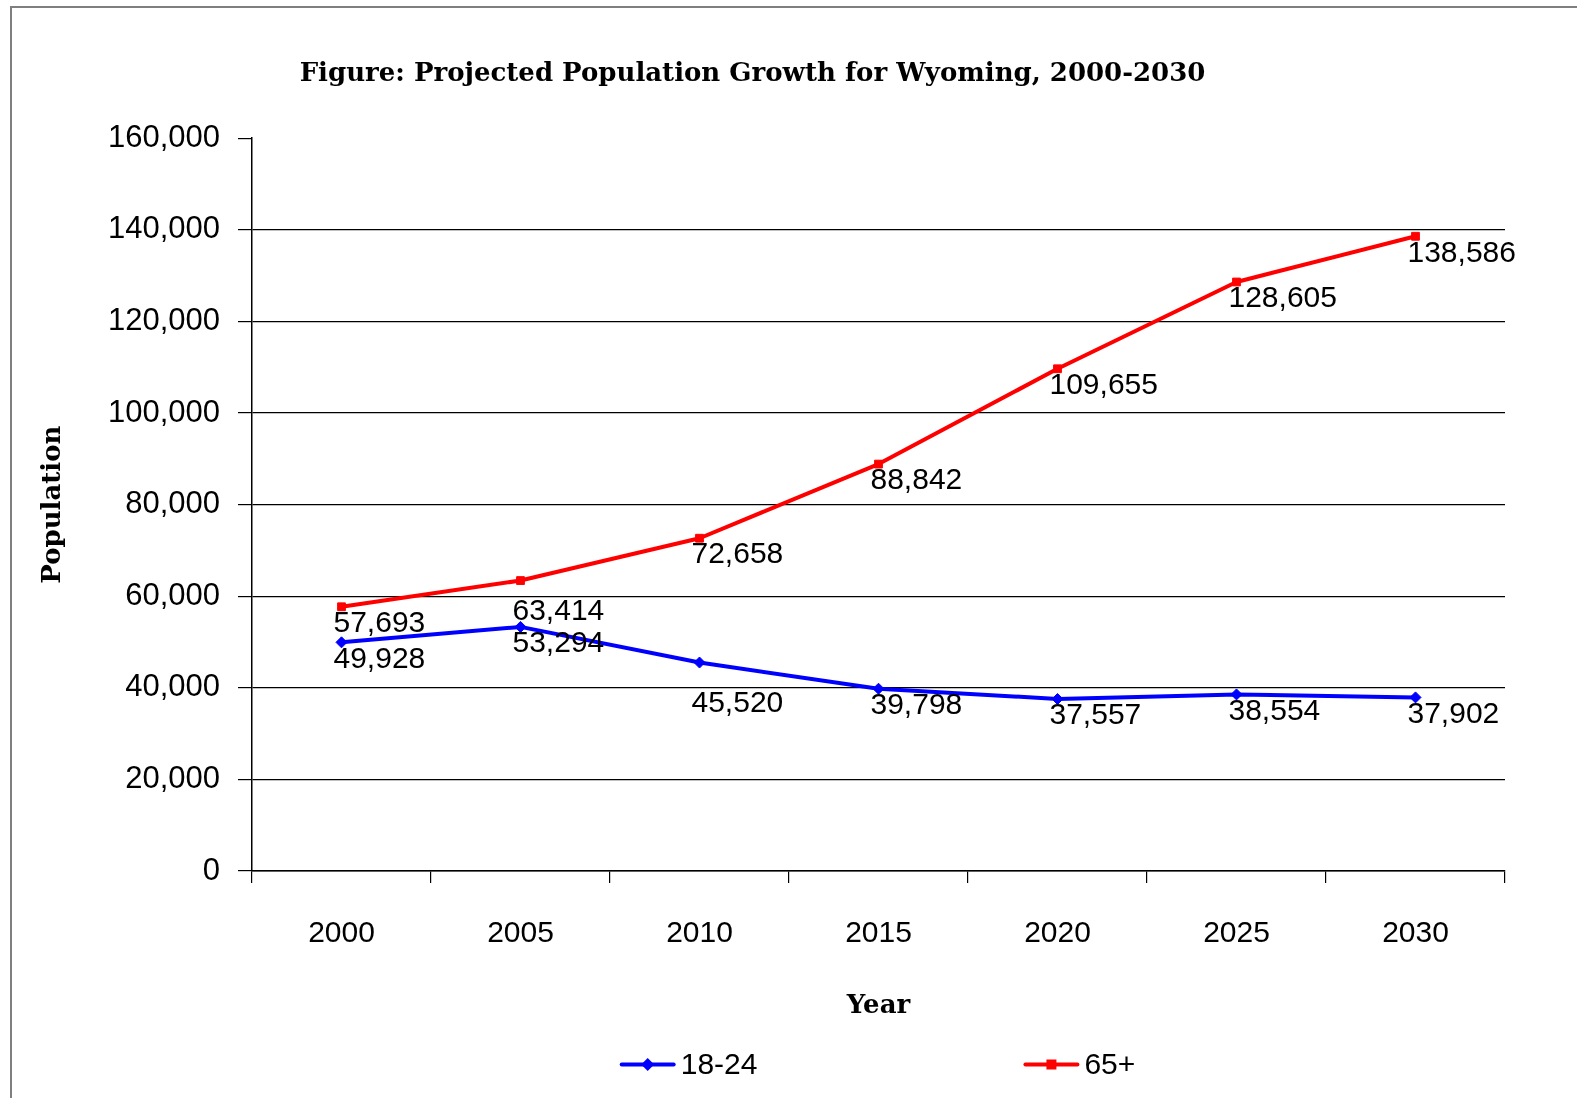  Describe the element at coordinates (172, 503) in the screenshot. I see `y-tick-label: 80,000` at that location.